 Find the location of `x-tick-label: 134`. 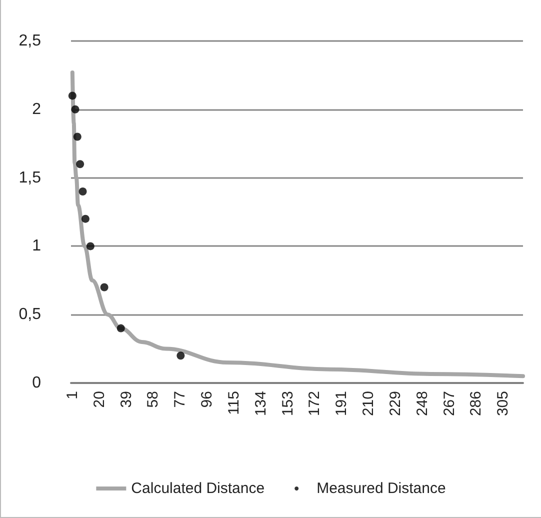

x-tick-label: 134 is located at coordinates (261, 403).